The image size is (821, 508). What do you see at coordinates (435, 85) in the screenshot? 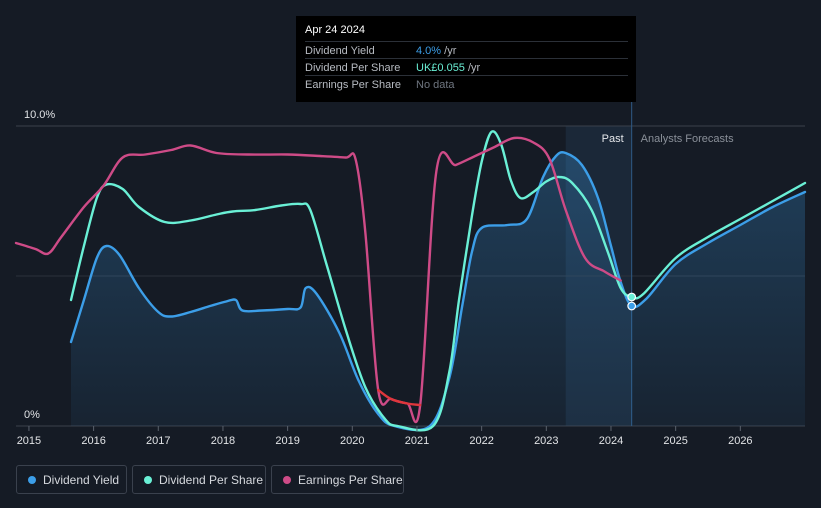
I see `tooltip-value: No data` at bounding box center [435, 85].